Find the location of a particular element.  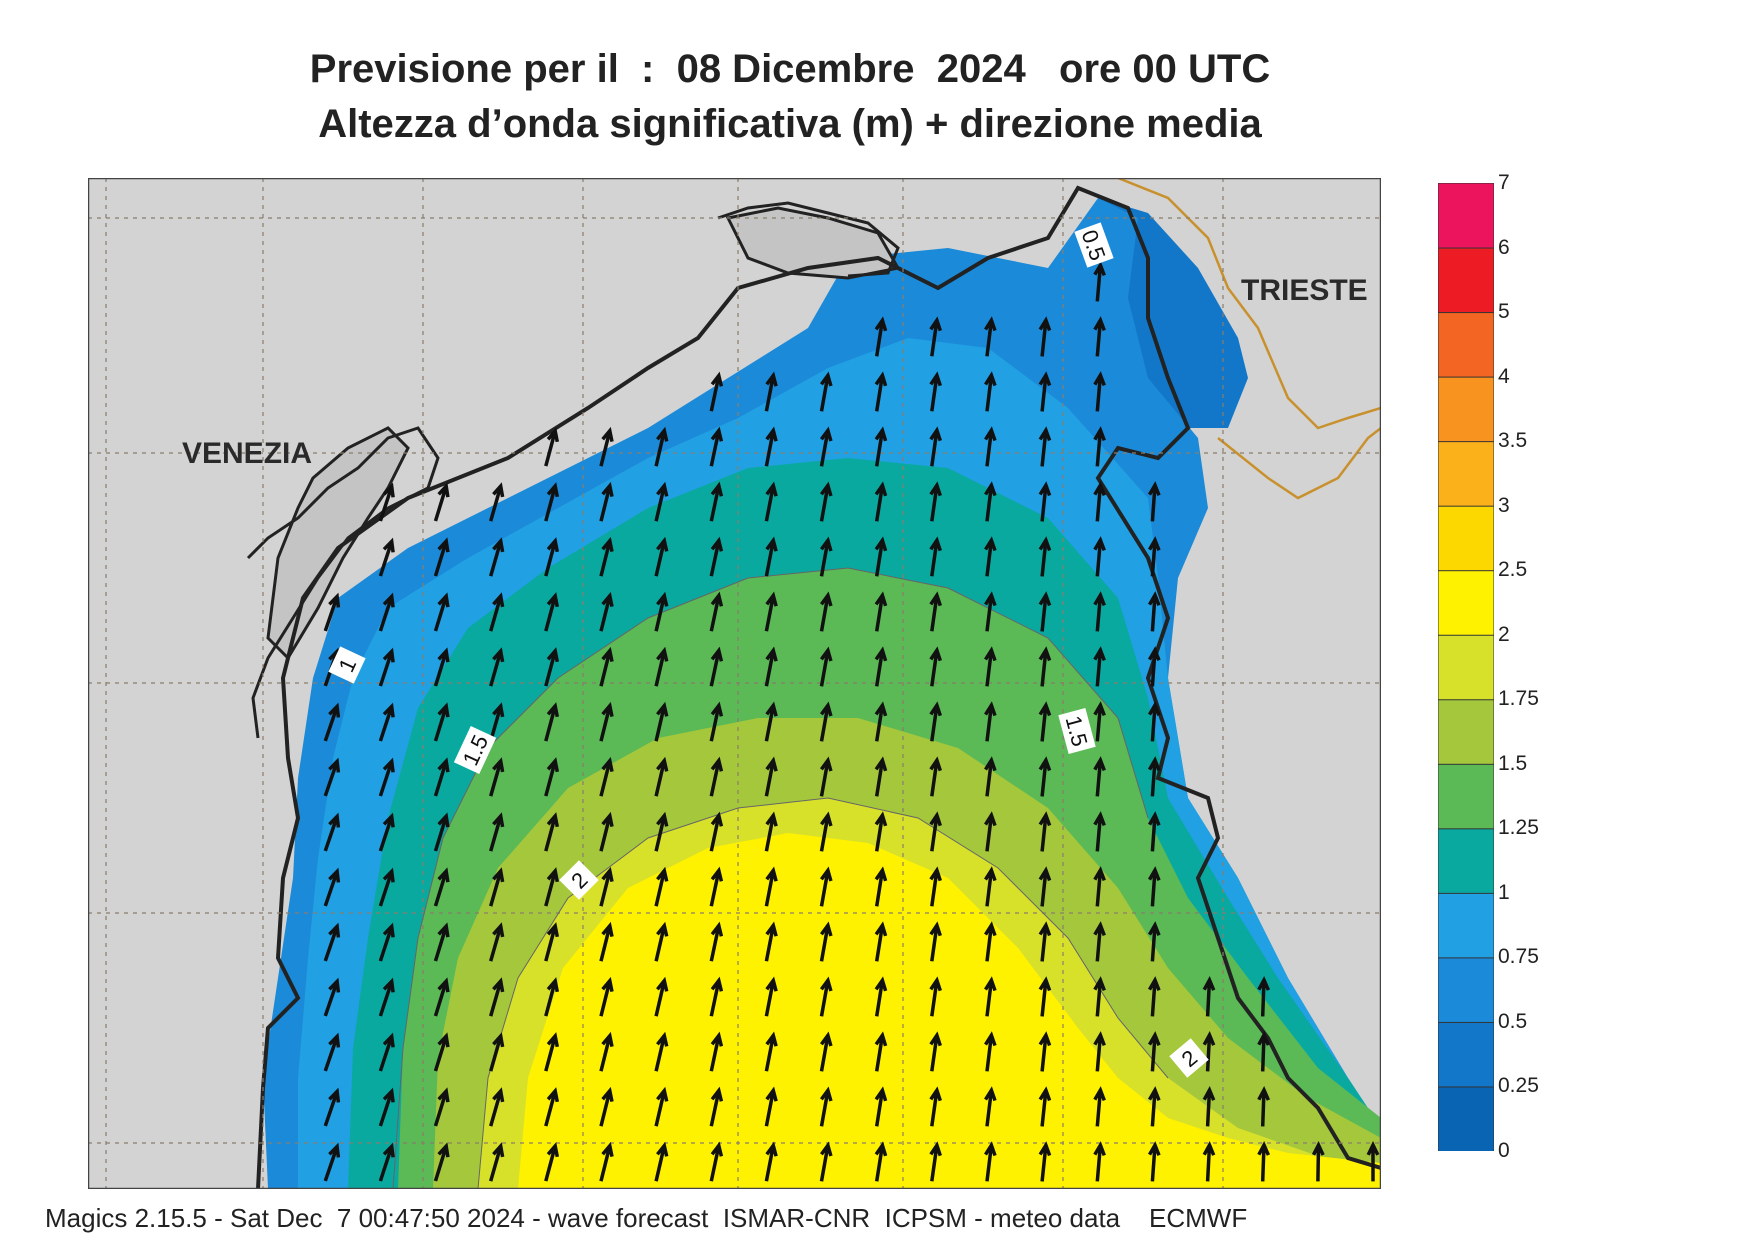

colorbar-tick-label: 6 is located at coordinates (1504, 247).